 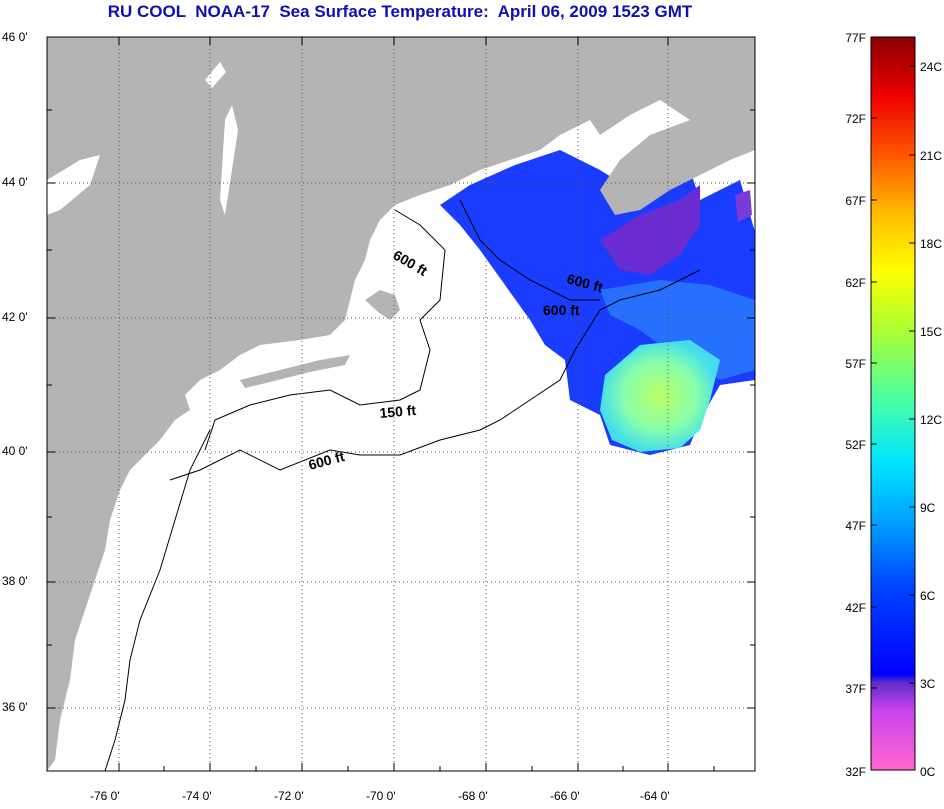 I want to click on lat-tick-label: 44 0', so click(x=15, y=182).